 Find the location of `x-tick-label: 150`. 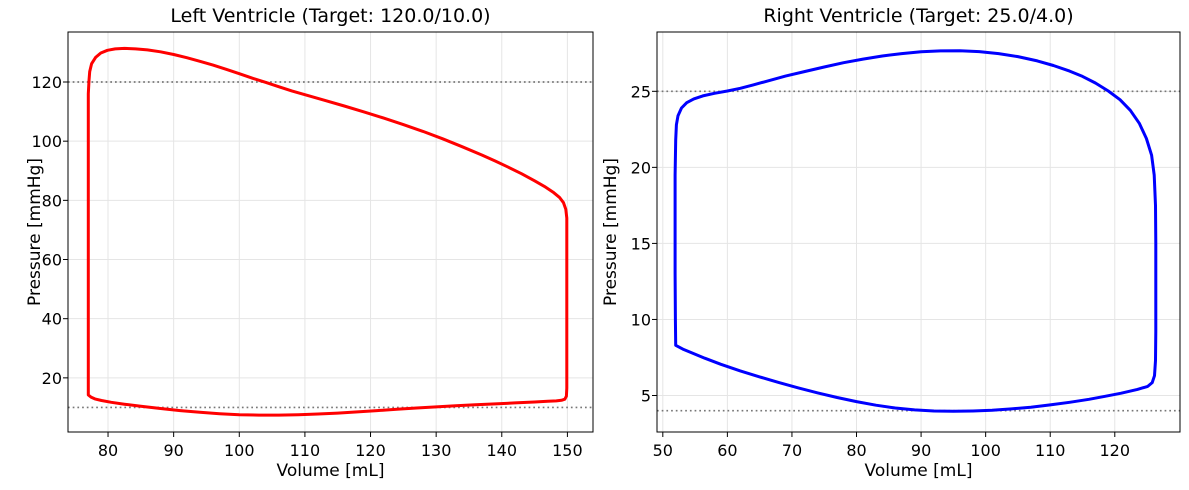

x-tick-label: 150 is located at coordinates (567, 450).